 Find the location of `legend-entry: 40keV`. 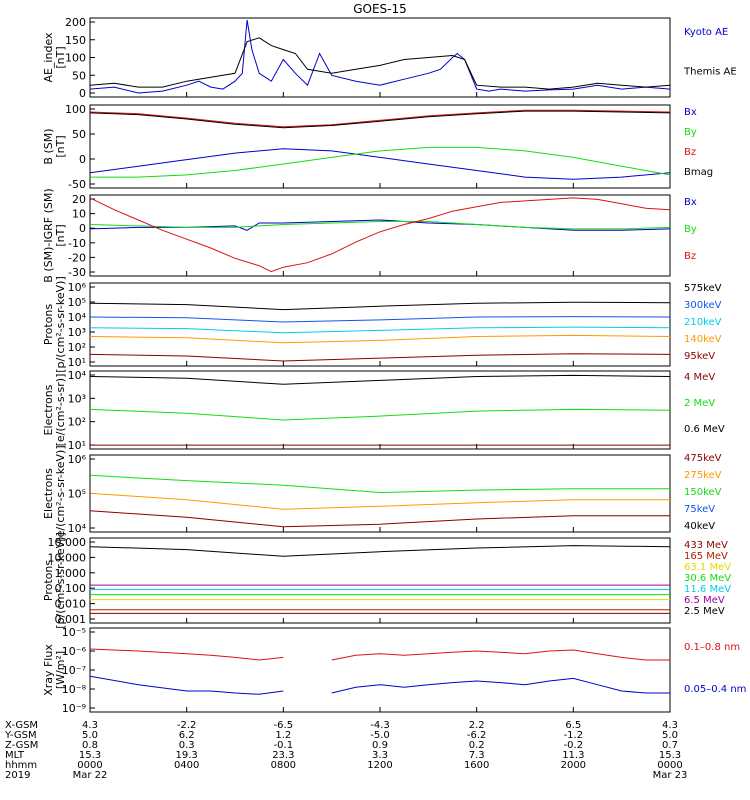

legend-entry: 40keV is located at coordinates (699, 526).